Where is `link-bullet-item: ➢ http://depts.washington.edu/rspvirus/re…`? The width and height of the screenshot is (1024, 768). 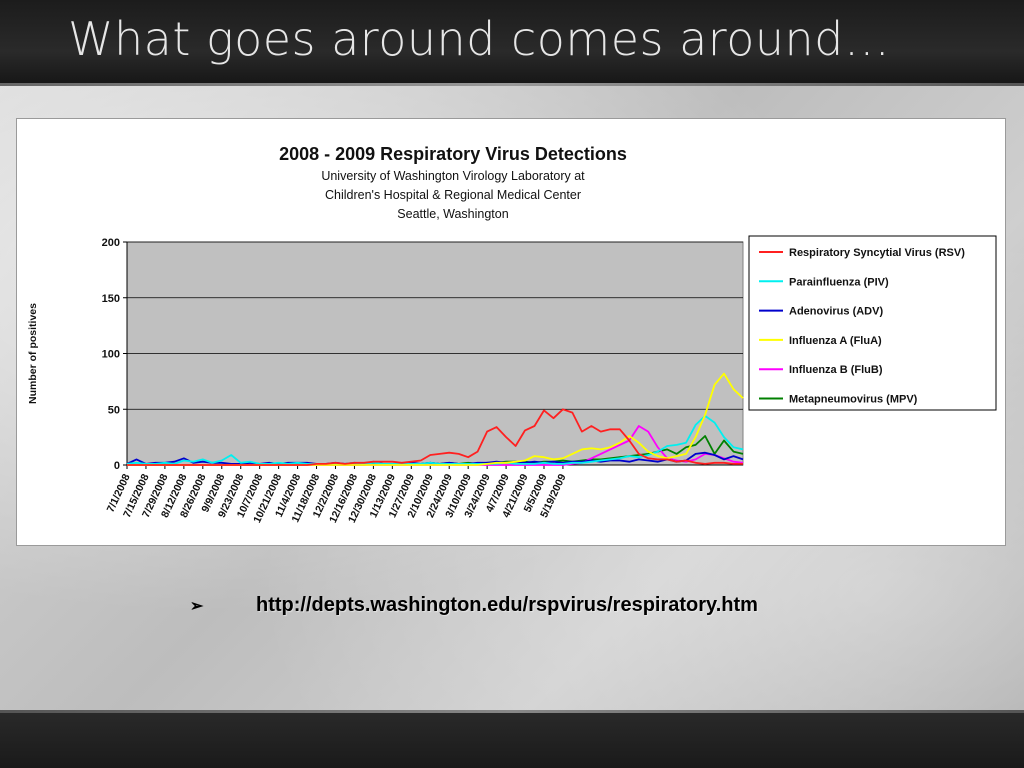 link-bullet-item: ➢ http://depts.washington.edu/rspvirus/re… is located at coordinates (474, 605).